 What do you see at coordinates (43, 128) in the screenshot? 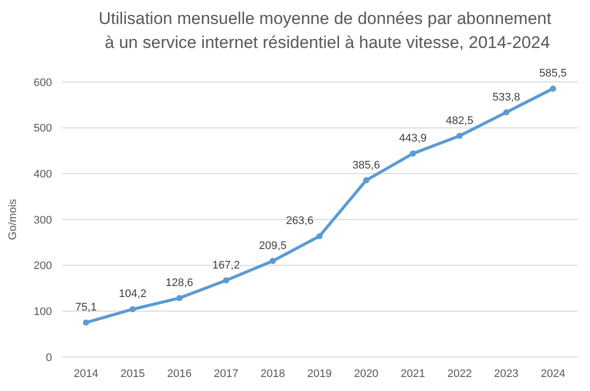
I see `y-tick-label: 500` at bounding box center [43, 128].